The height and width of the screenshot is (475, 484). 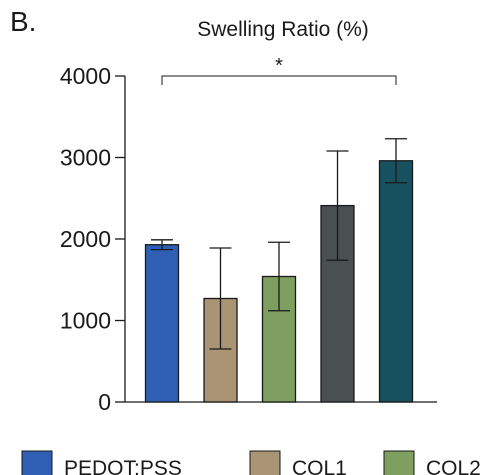 I want to click on legend-label: COL1, so click(x=319, y=466).